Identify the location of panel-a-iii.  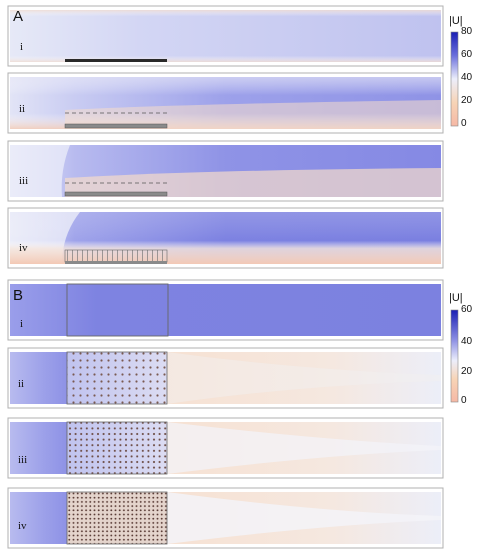
(225, 171).